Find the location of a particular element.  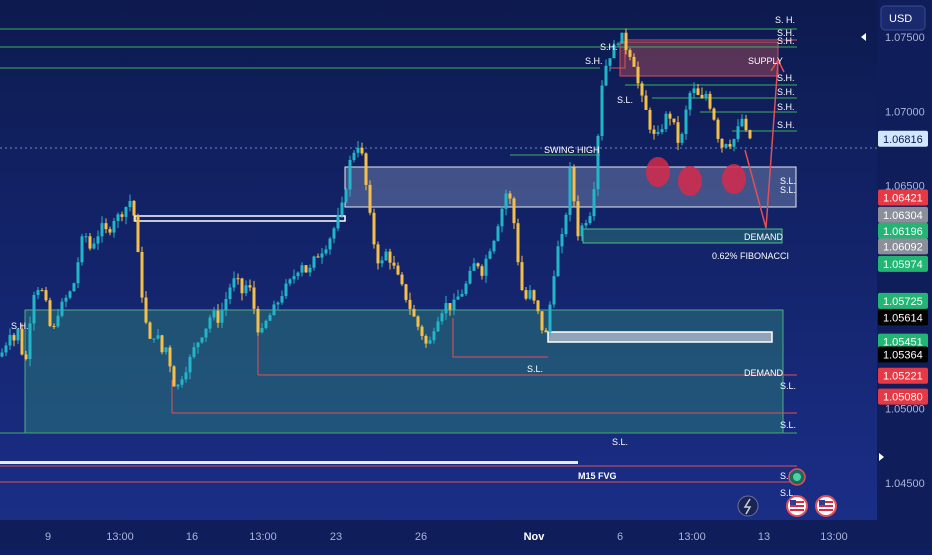

price-badge-label: 1.05974 is located at coordinates (903, 265).